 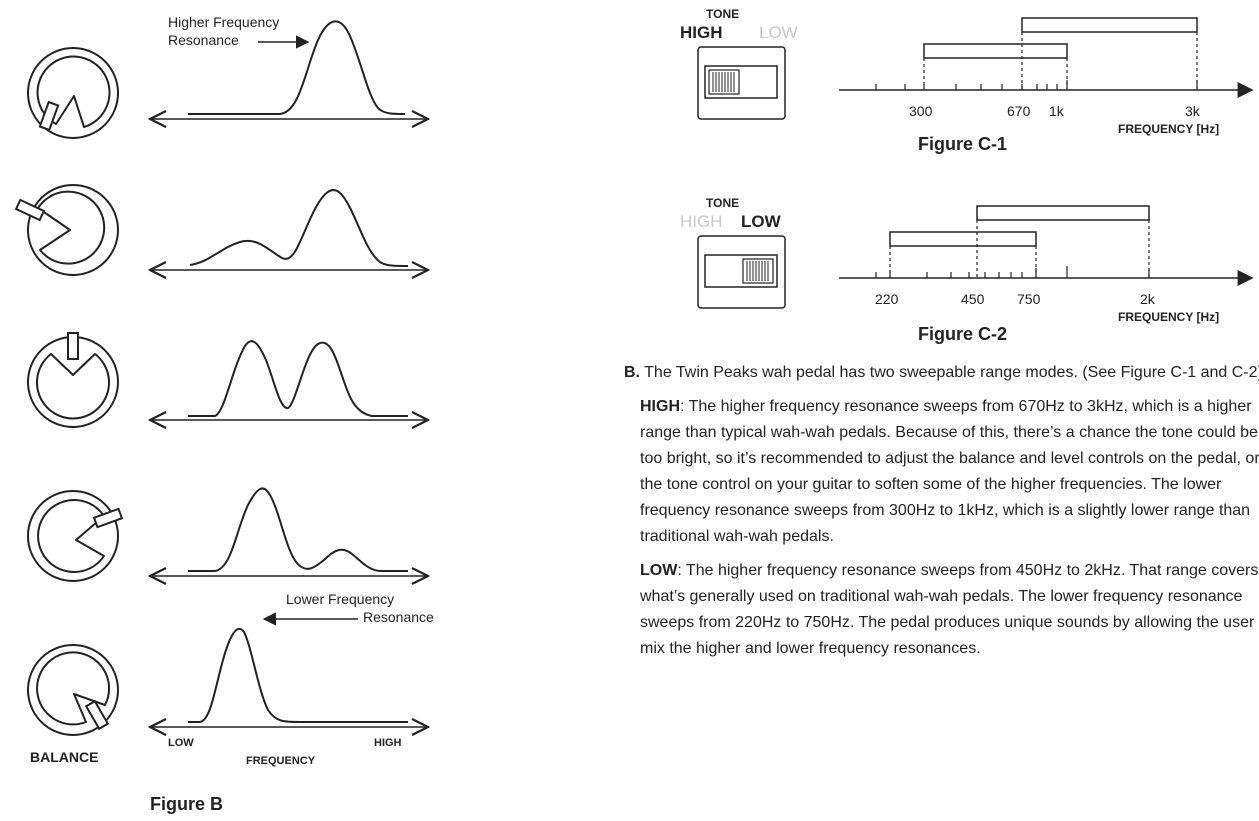 What do you see at coordinates (1019, 111) in the screenshot?
I see `tick-670: 670` at bounding box center [1019, 111].